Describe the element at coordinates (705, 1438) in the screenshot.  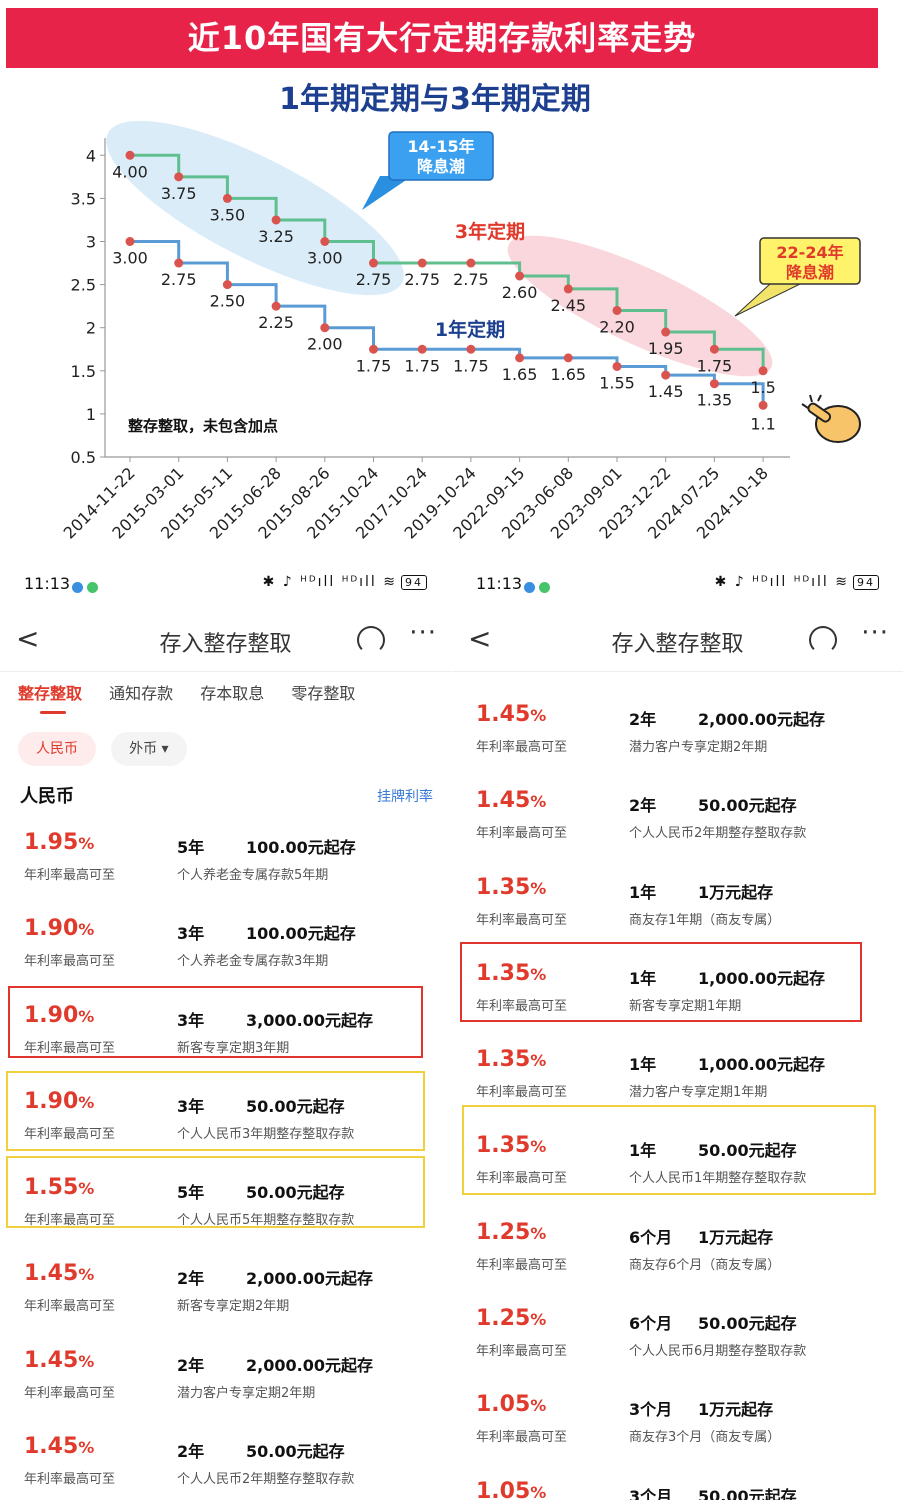
I see `product-name: 商友存3个月（商友专属）` at that location.